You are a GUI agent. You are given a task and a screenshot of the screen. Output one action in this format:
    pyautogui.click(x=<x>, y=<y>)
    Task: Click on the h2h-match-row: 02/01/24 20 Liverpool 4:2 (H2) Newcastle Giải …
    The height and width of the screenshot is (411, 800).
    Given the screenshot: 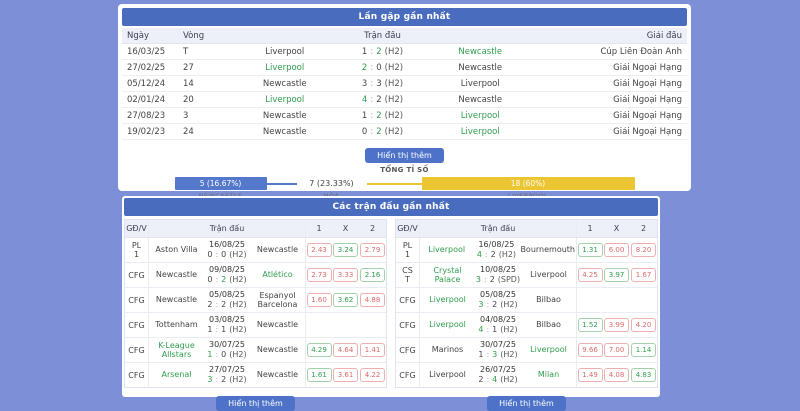 What is the action you would take?
    pyautogui.click(x=404, y=100)
    